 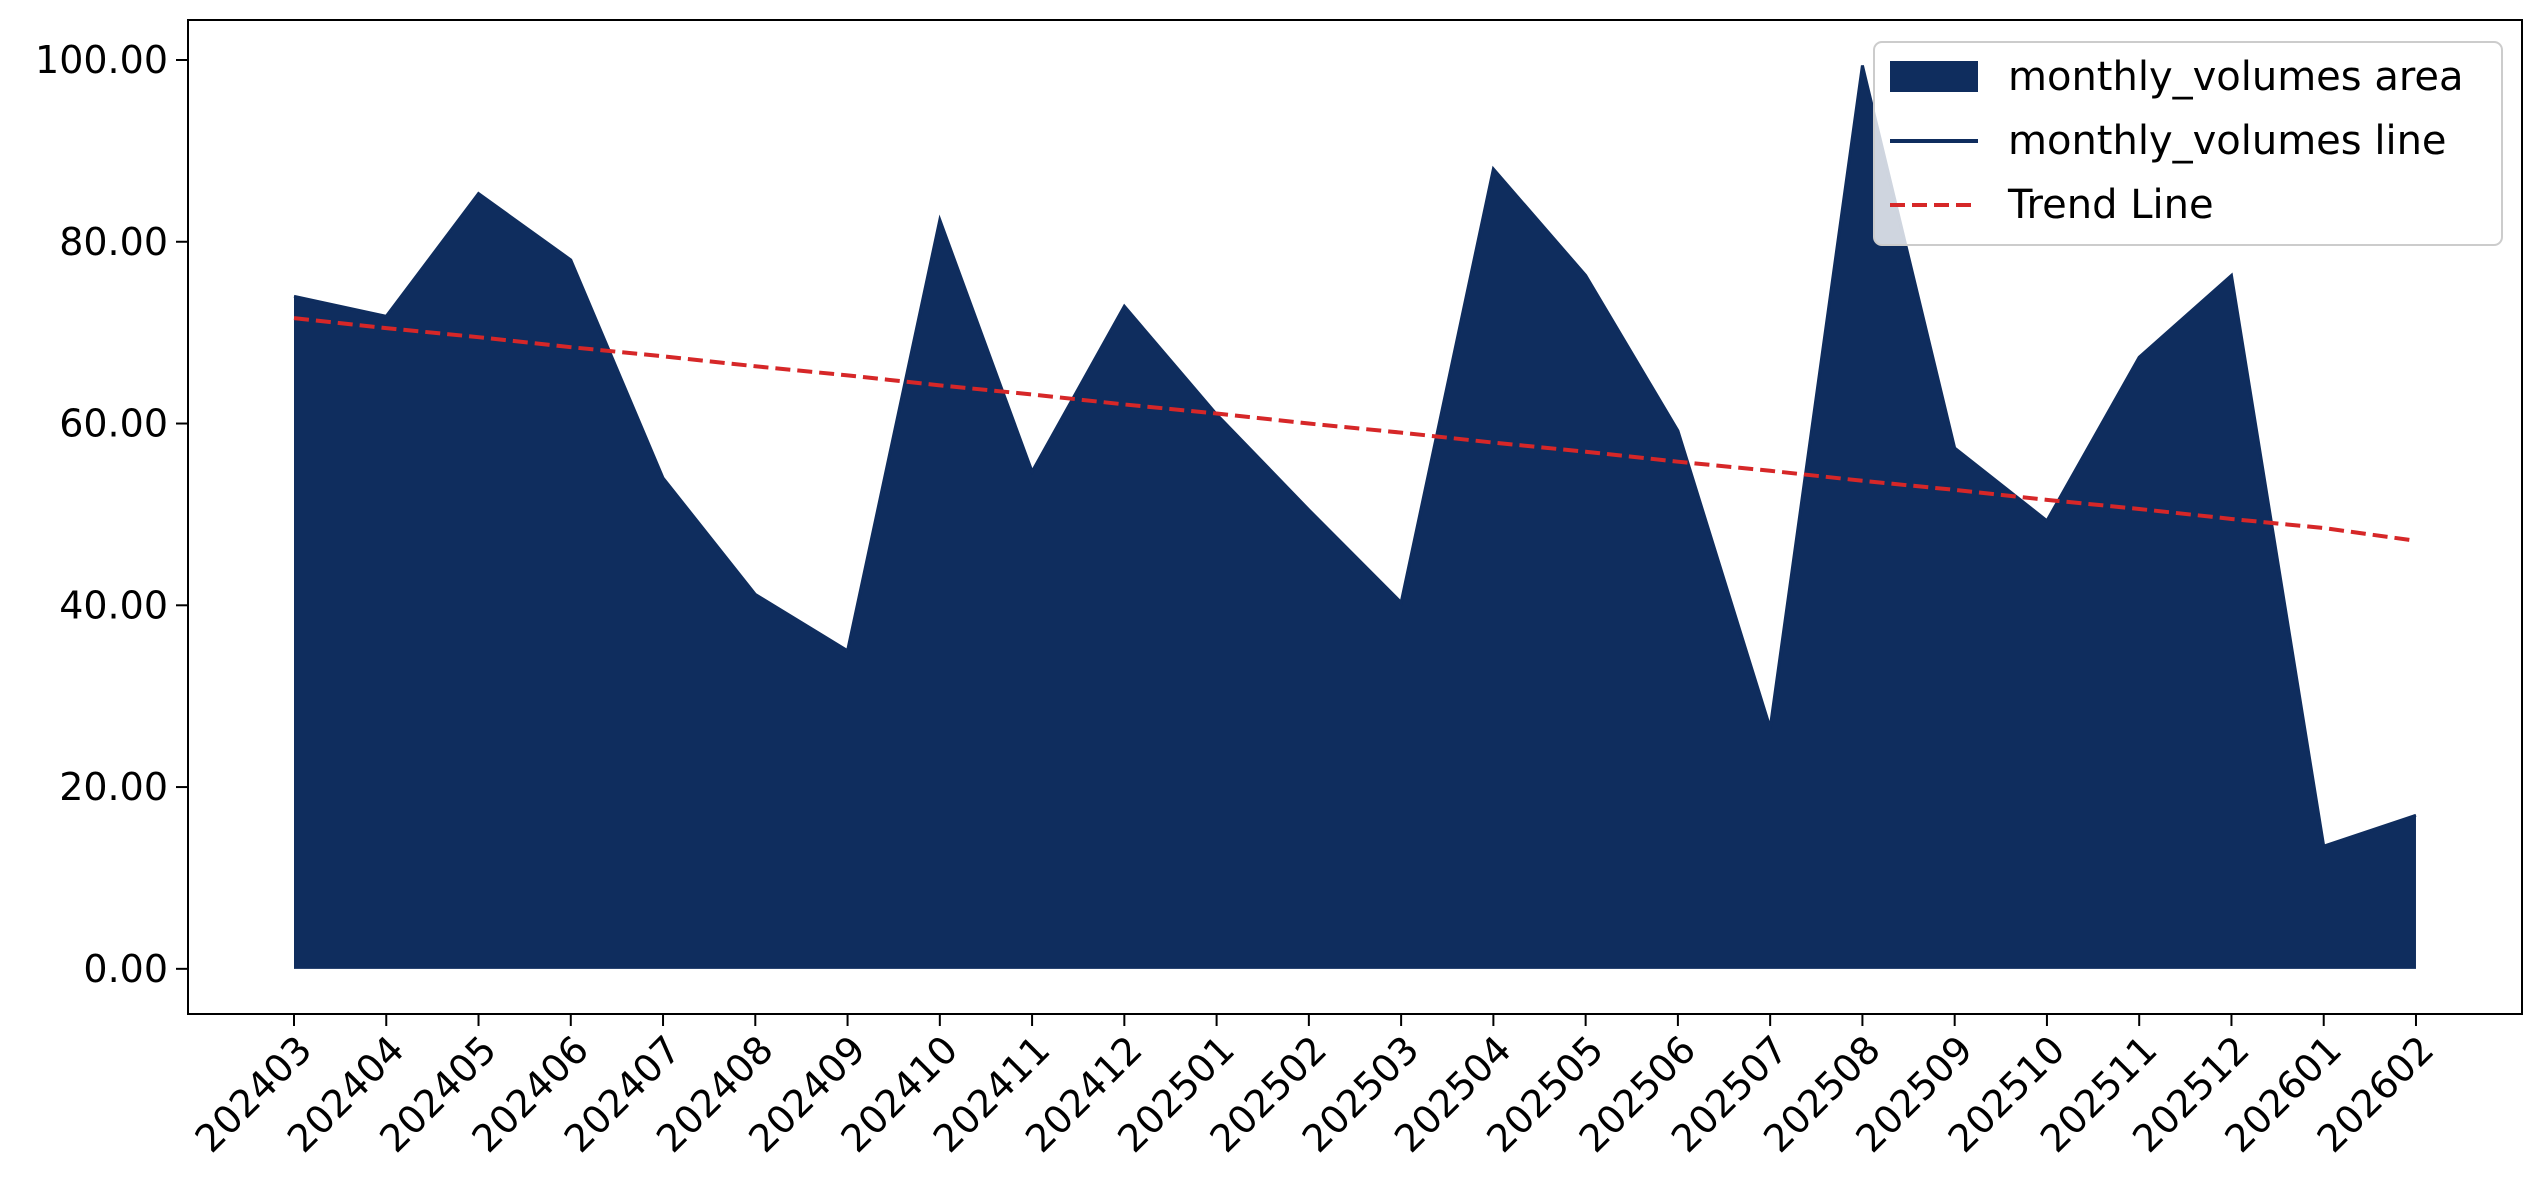 What do you see at coordinates (1934, 76) in the screenshot?
I see `legend-area-swatch` at bounding box center [1934, 76].